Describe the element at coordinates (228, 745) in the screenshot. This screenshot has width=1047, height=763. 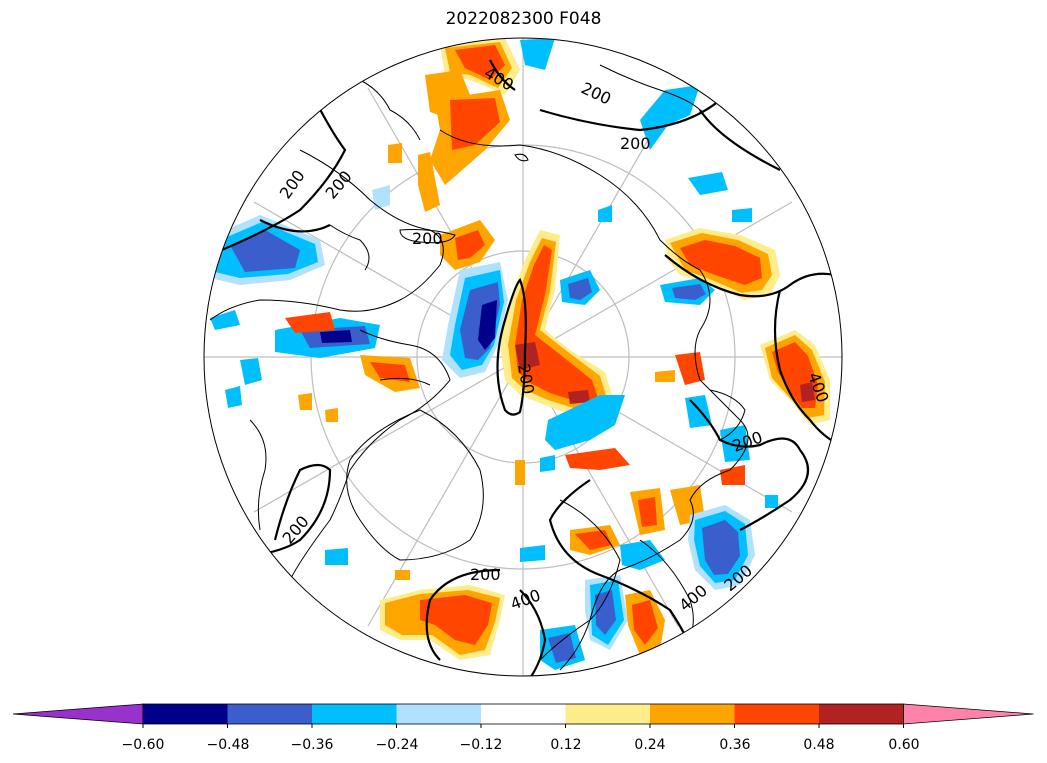
I see `colorbar-tick-label: −0.48` at that location.